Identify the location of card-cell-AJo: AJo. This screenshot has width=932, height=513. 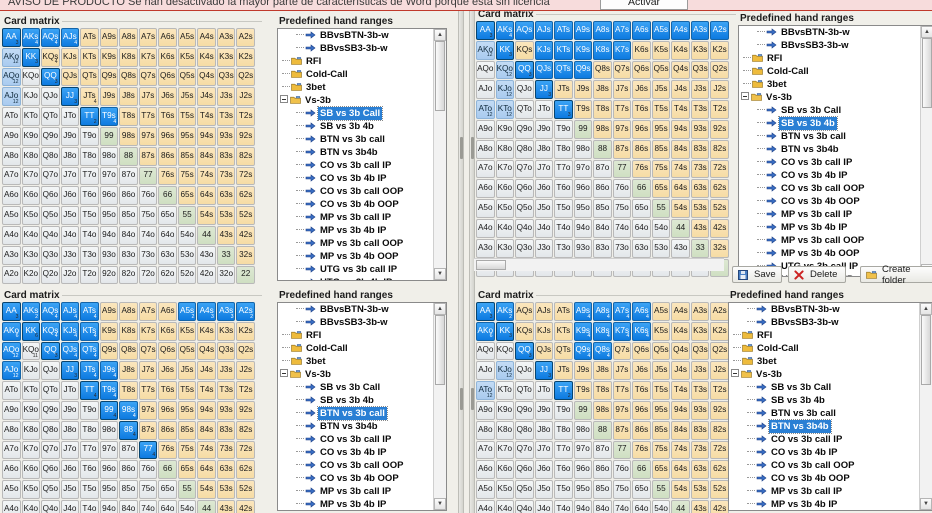
(485, 90).